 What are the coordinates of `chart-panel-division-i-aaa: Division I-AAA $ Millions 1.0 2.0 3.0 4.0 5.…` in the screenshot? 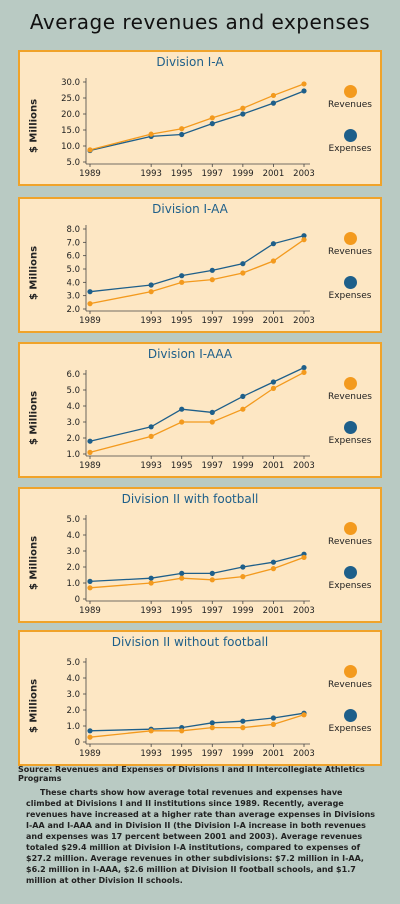 It's located at (200, 410).